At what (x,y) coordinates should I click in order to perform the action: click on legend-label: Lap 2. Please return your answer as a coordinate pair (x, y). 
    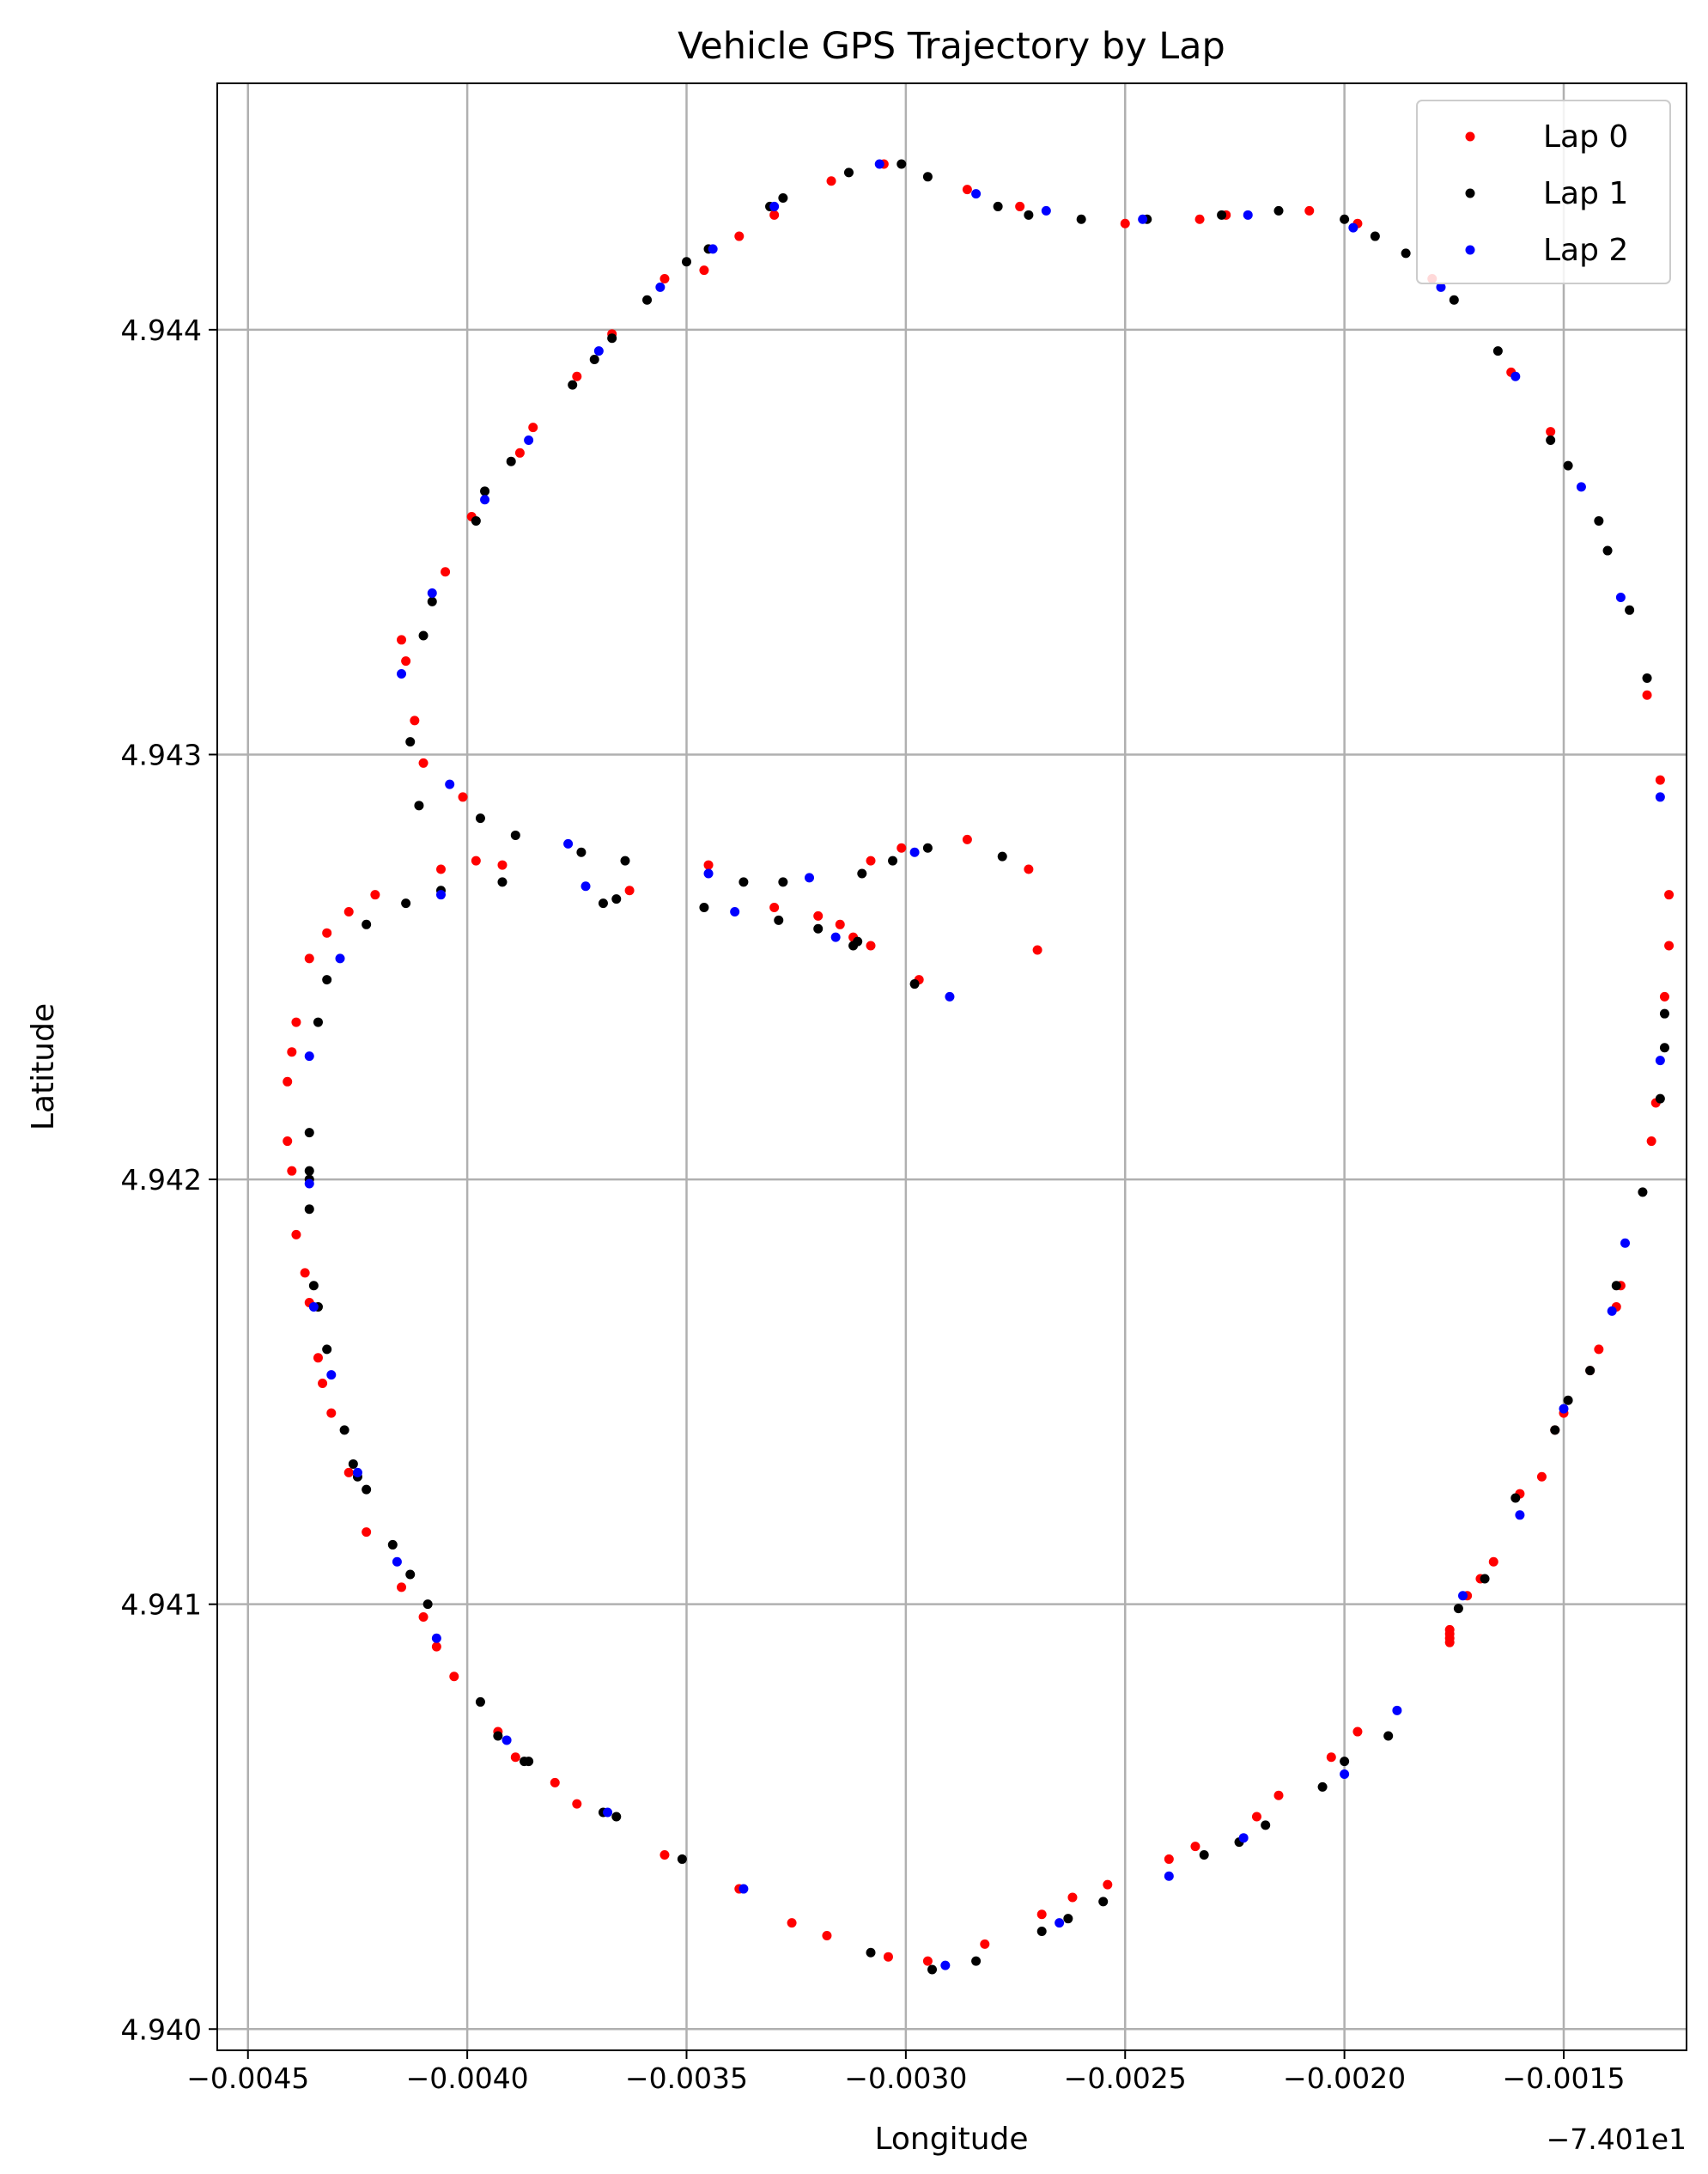
    Looking at the image, I should click on (1585, 250).